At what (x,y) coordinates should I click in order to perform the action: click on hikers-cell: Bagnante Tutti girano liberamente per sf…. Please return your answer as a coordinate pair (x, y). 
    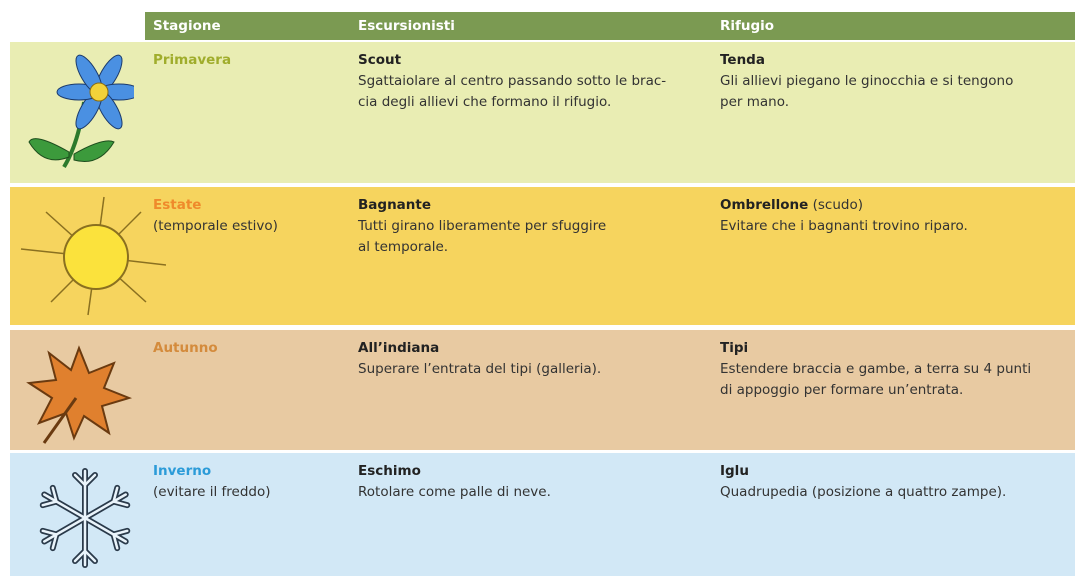
    Looking at the image, I should click on (482, 226).